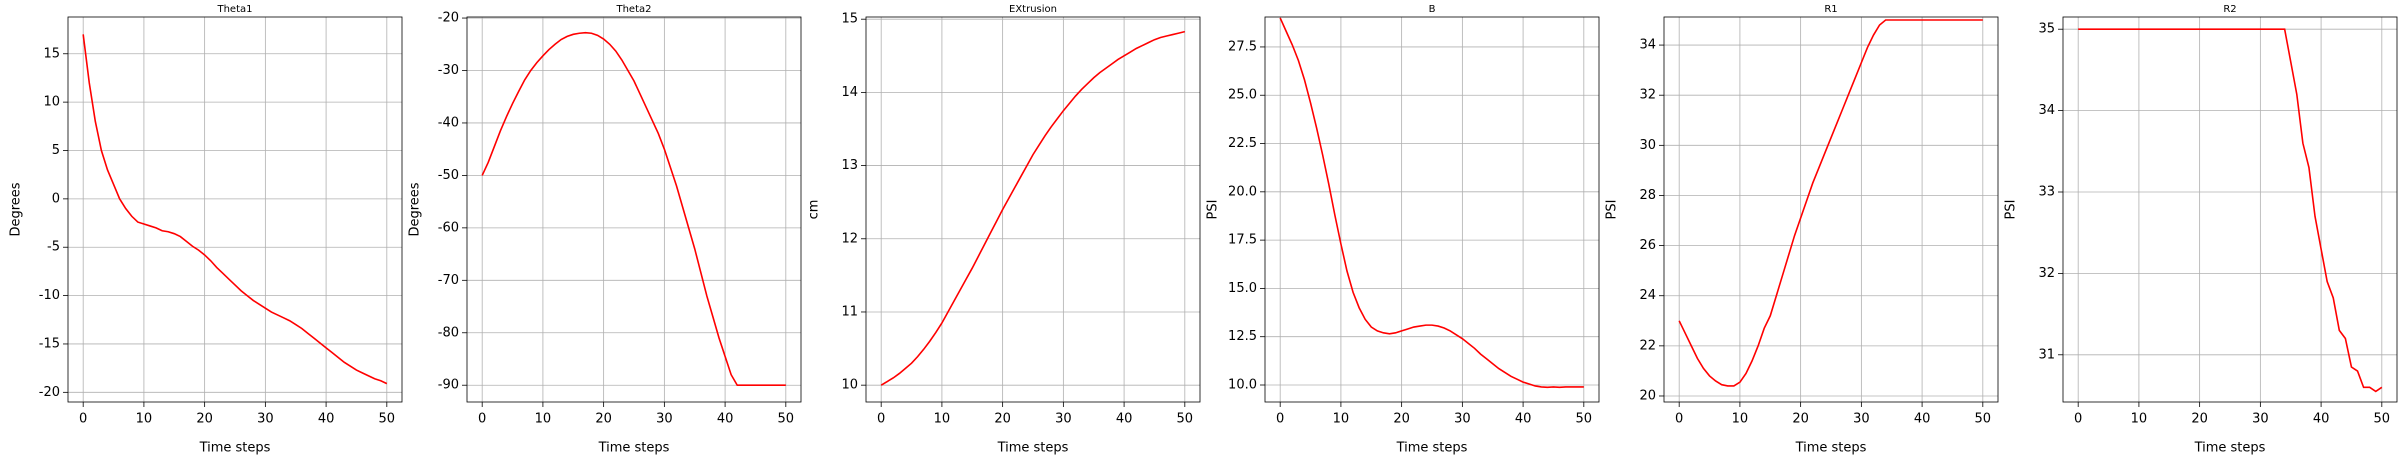 This screenshot has width=2403, height=464. Describe the element at coordinates (448, 70) in the screenshot. I see `y-tick-label: -30` at that location.